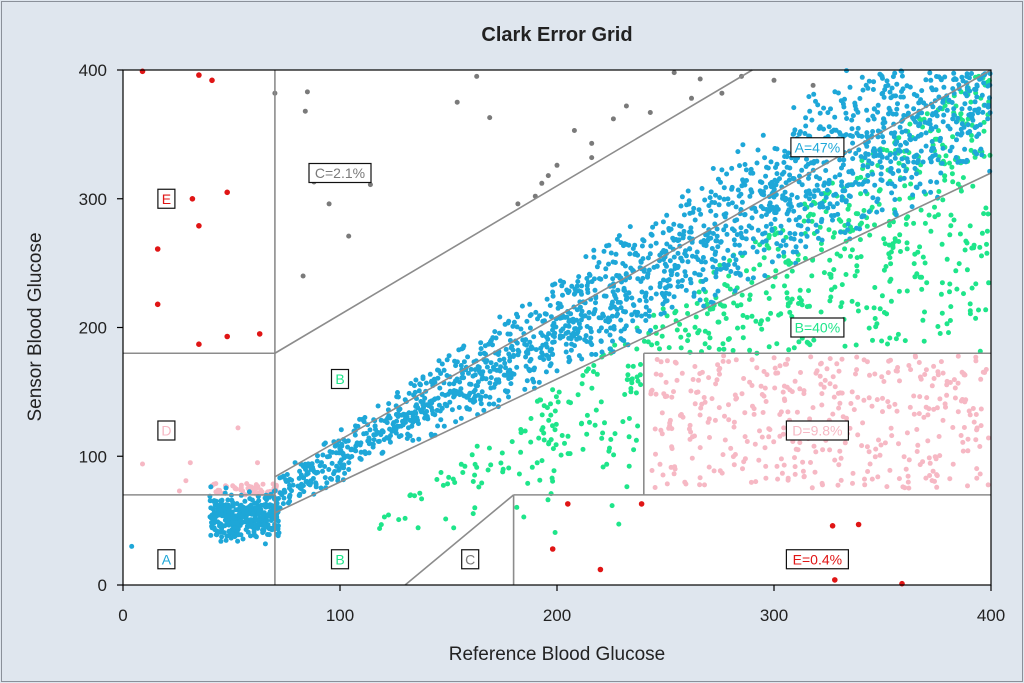 This screenshot has width=1024, height=683. What do you see at coordinates (227, 336) in the screenshot?
I see `data-point-zone-e` at bounding box center [227, 336].